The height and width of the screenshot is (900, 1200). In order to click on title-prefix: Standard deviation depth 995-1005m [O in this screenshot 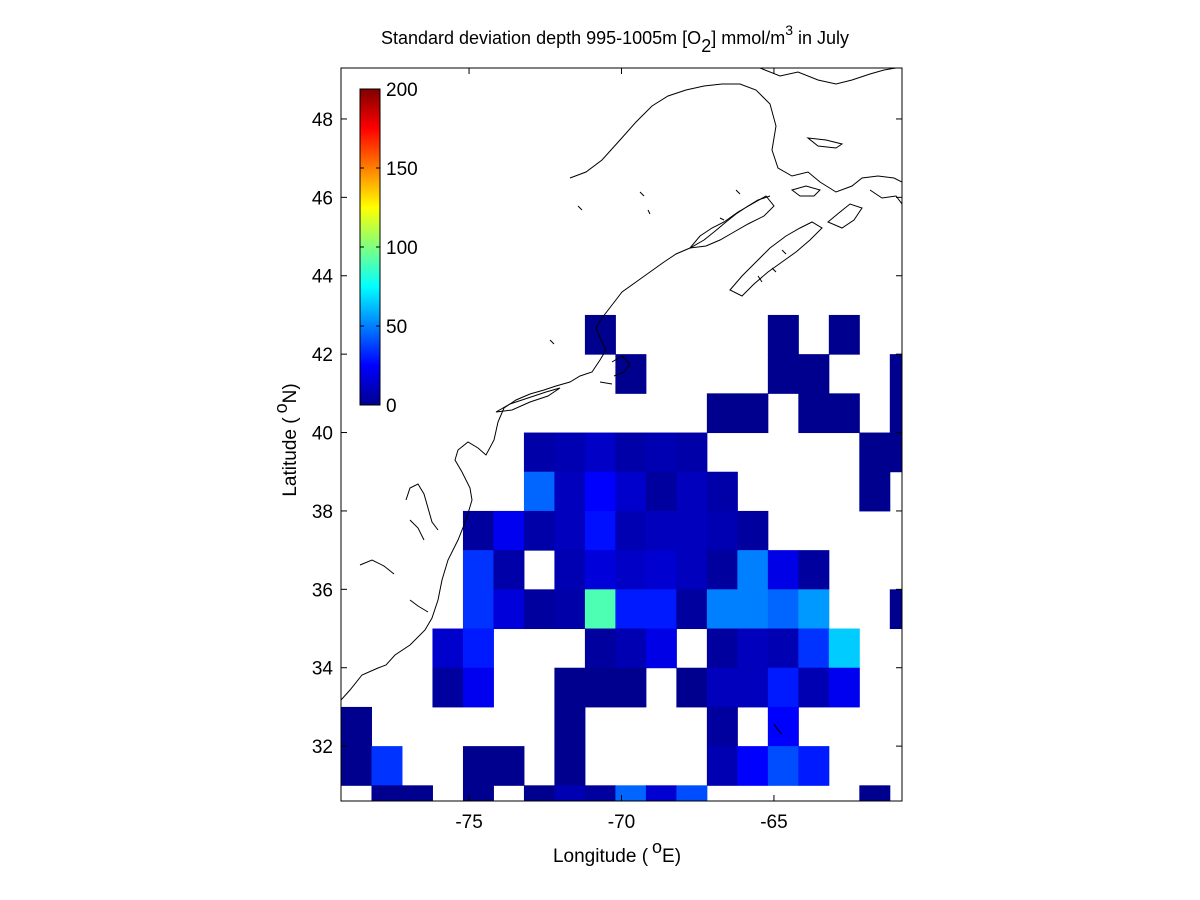, I will do `click(541, 38)`.